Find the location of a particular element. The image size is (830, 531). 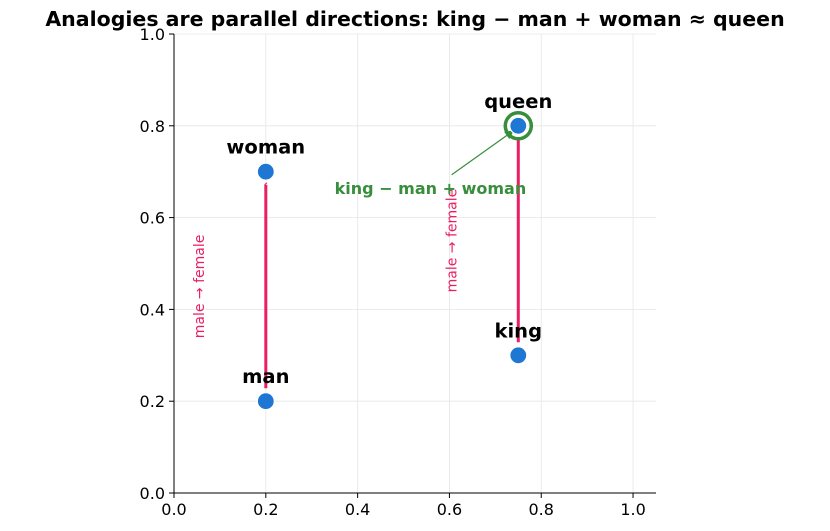

y-tick-label: 0.2 is located at coordinates (152, 401).